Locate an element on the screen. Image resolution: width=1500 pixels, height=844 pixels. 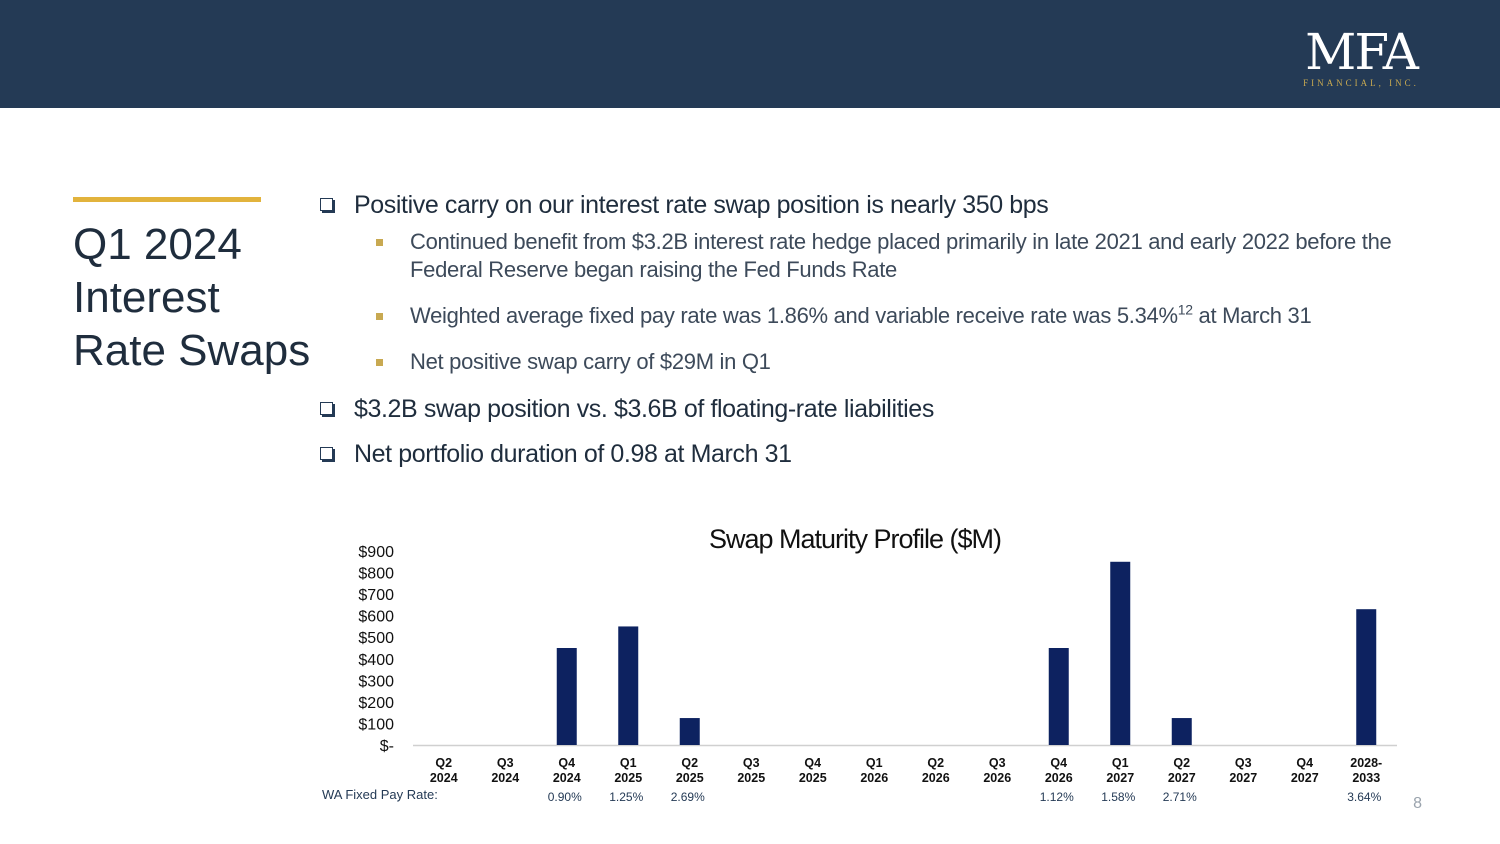
subbullet-text: Net positive swap carry of $29M in Q1 is located at coordinates (590, 361).